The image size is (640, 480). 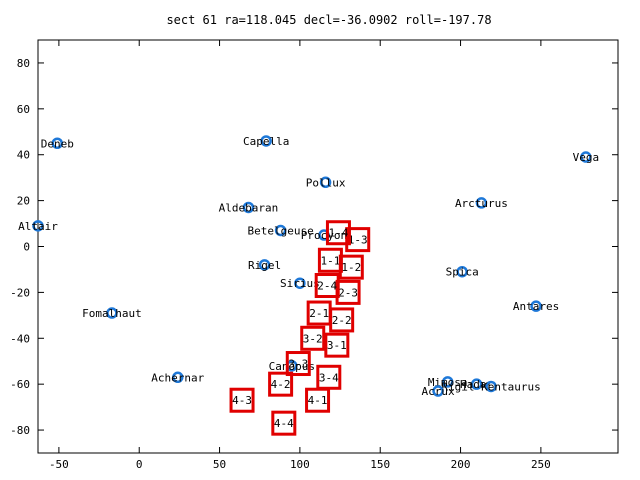 I want to click on star-label: Capella, so click(x=266, y=141).